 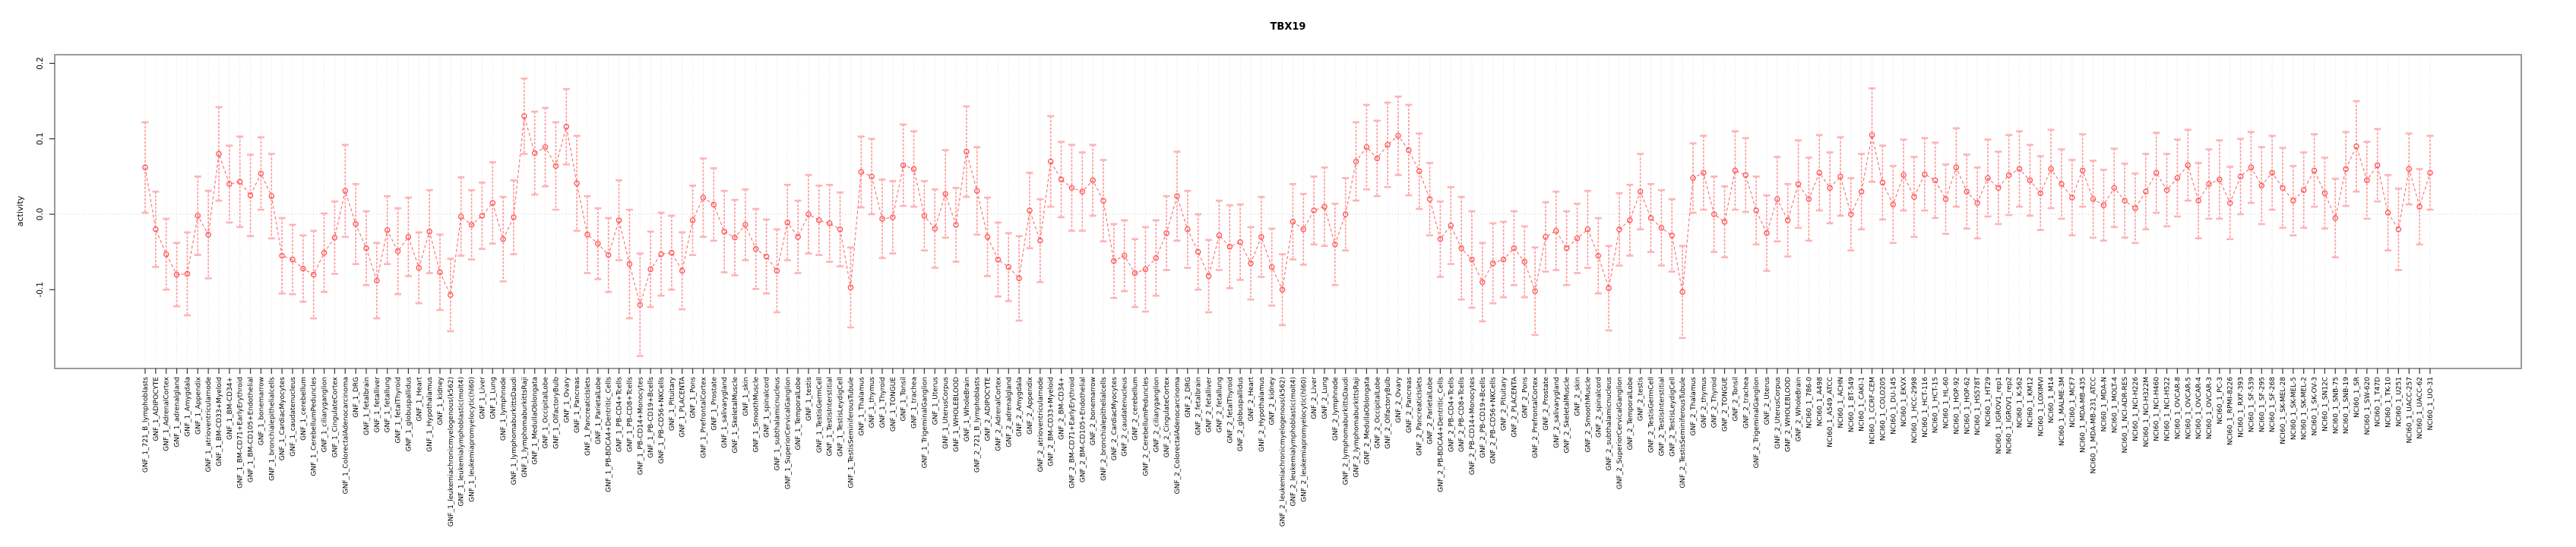 I want to click on x-tick-label: GNF_1_CingulateCortex, so click(x=335, y=416).